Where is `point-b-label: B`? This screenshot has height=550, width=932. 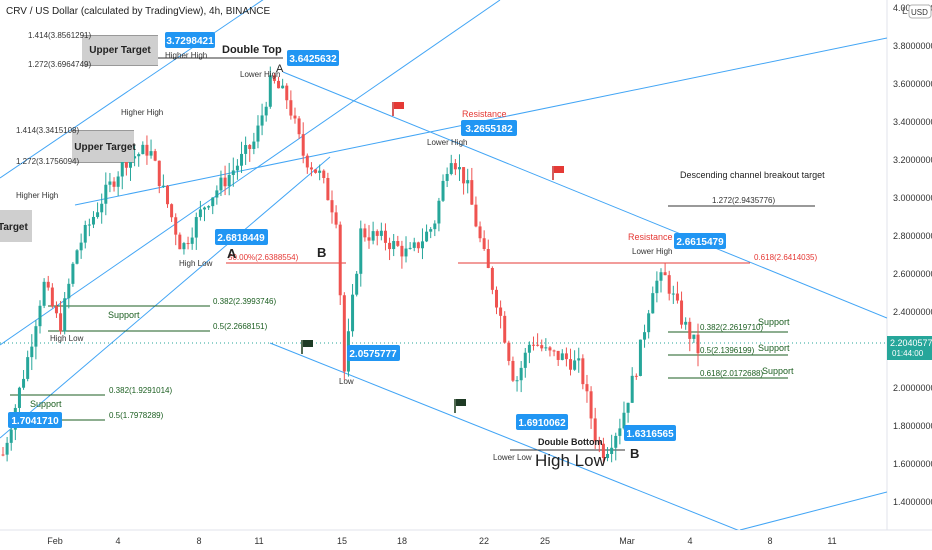
point-b-label: B is located at coordinates (321, 252).